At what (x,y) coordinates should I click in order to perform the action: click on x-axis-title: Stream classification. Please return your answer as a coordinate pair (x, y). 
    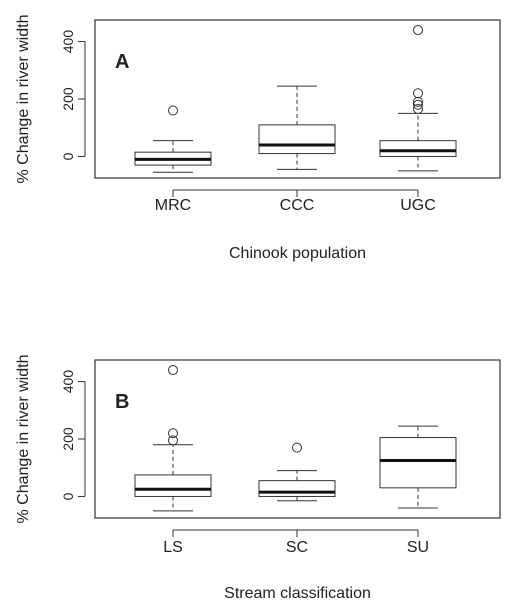
    Looking at the image, I should click on (297, 593).